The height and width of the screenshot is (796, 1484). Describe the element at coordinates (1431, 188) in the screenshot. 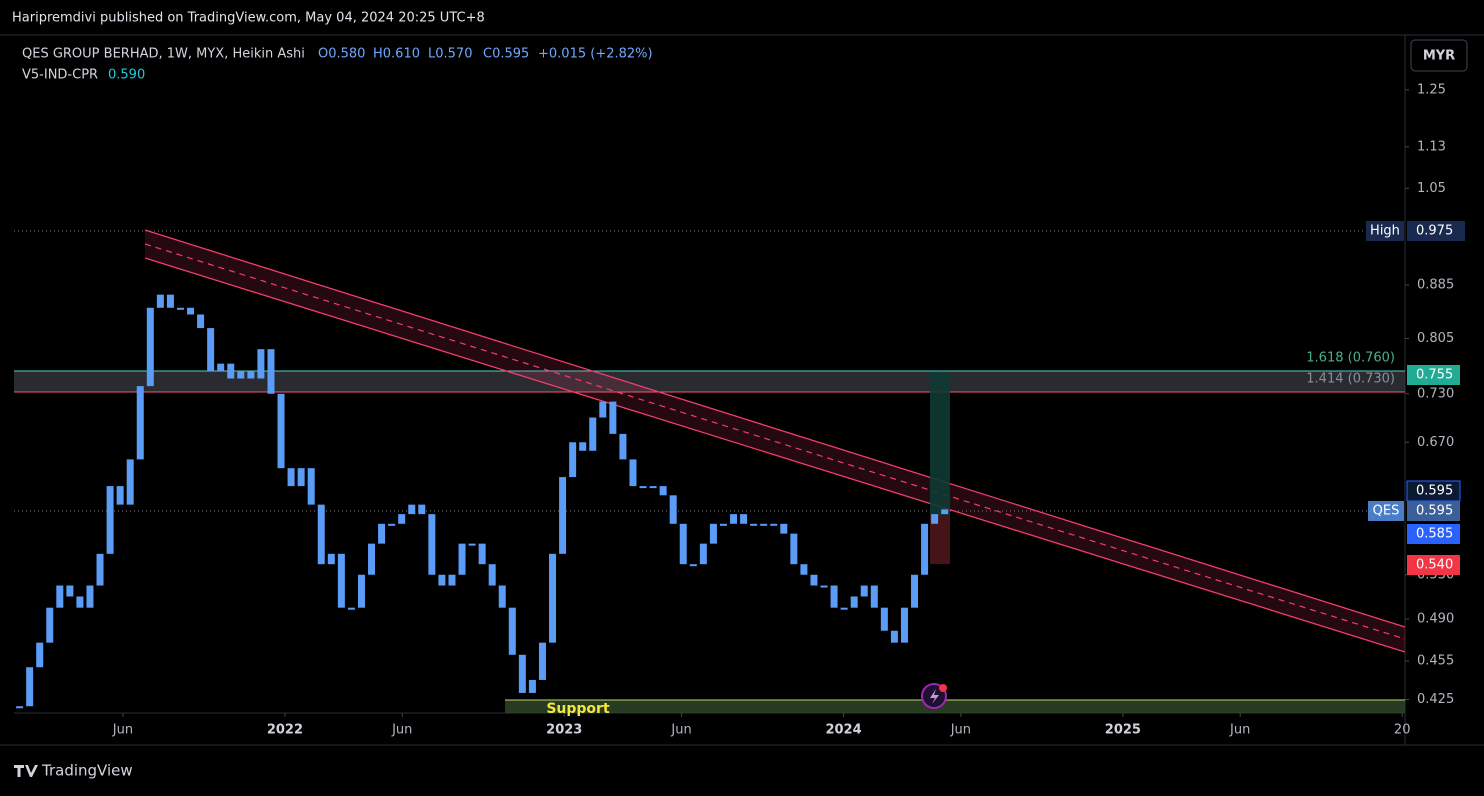

I see `y-tick-label: 1.05` at that location.